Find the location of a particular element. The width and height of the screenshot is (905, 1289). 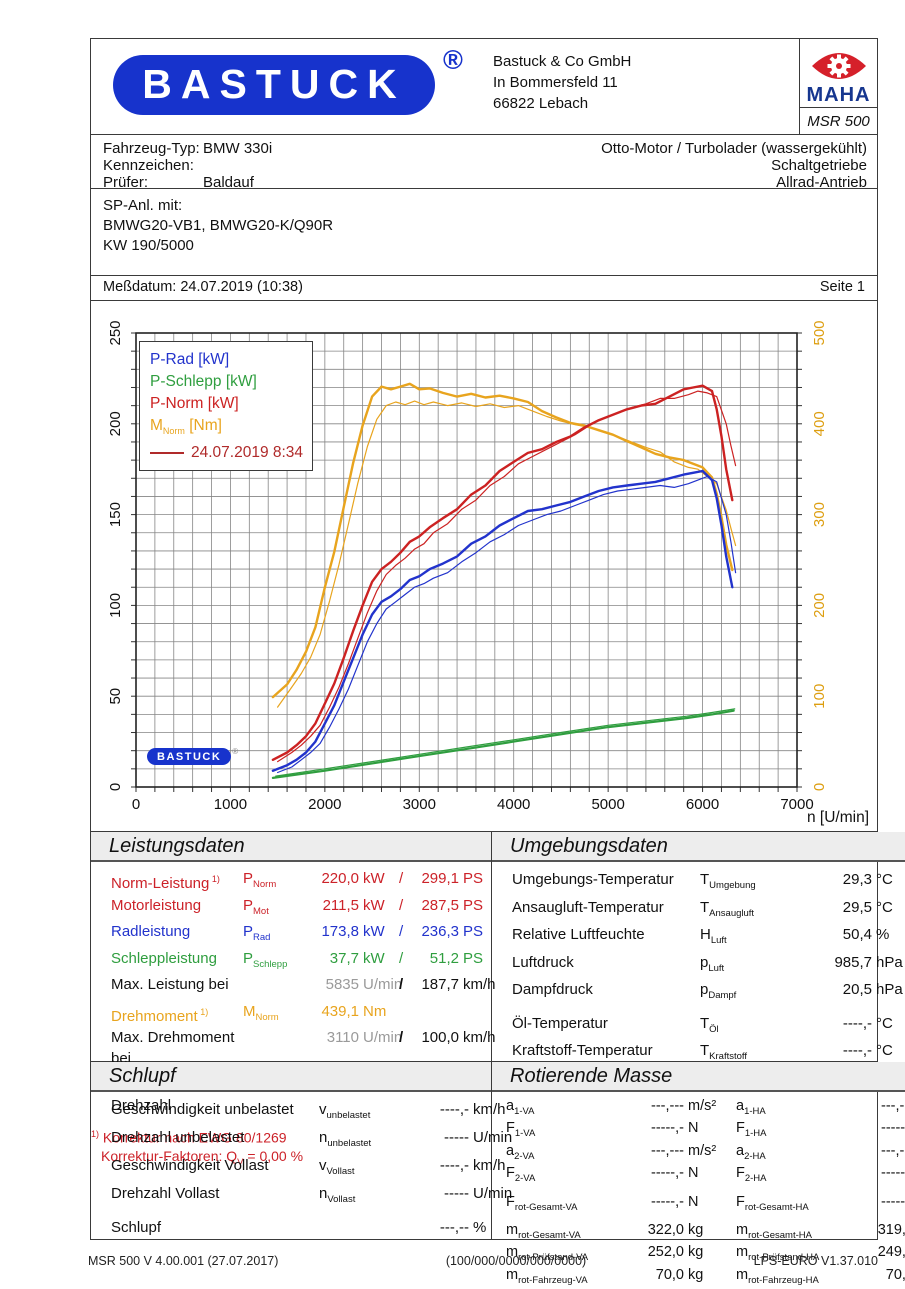

value-ps: 51,2 is located at coordinates (444, 958).